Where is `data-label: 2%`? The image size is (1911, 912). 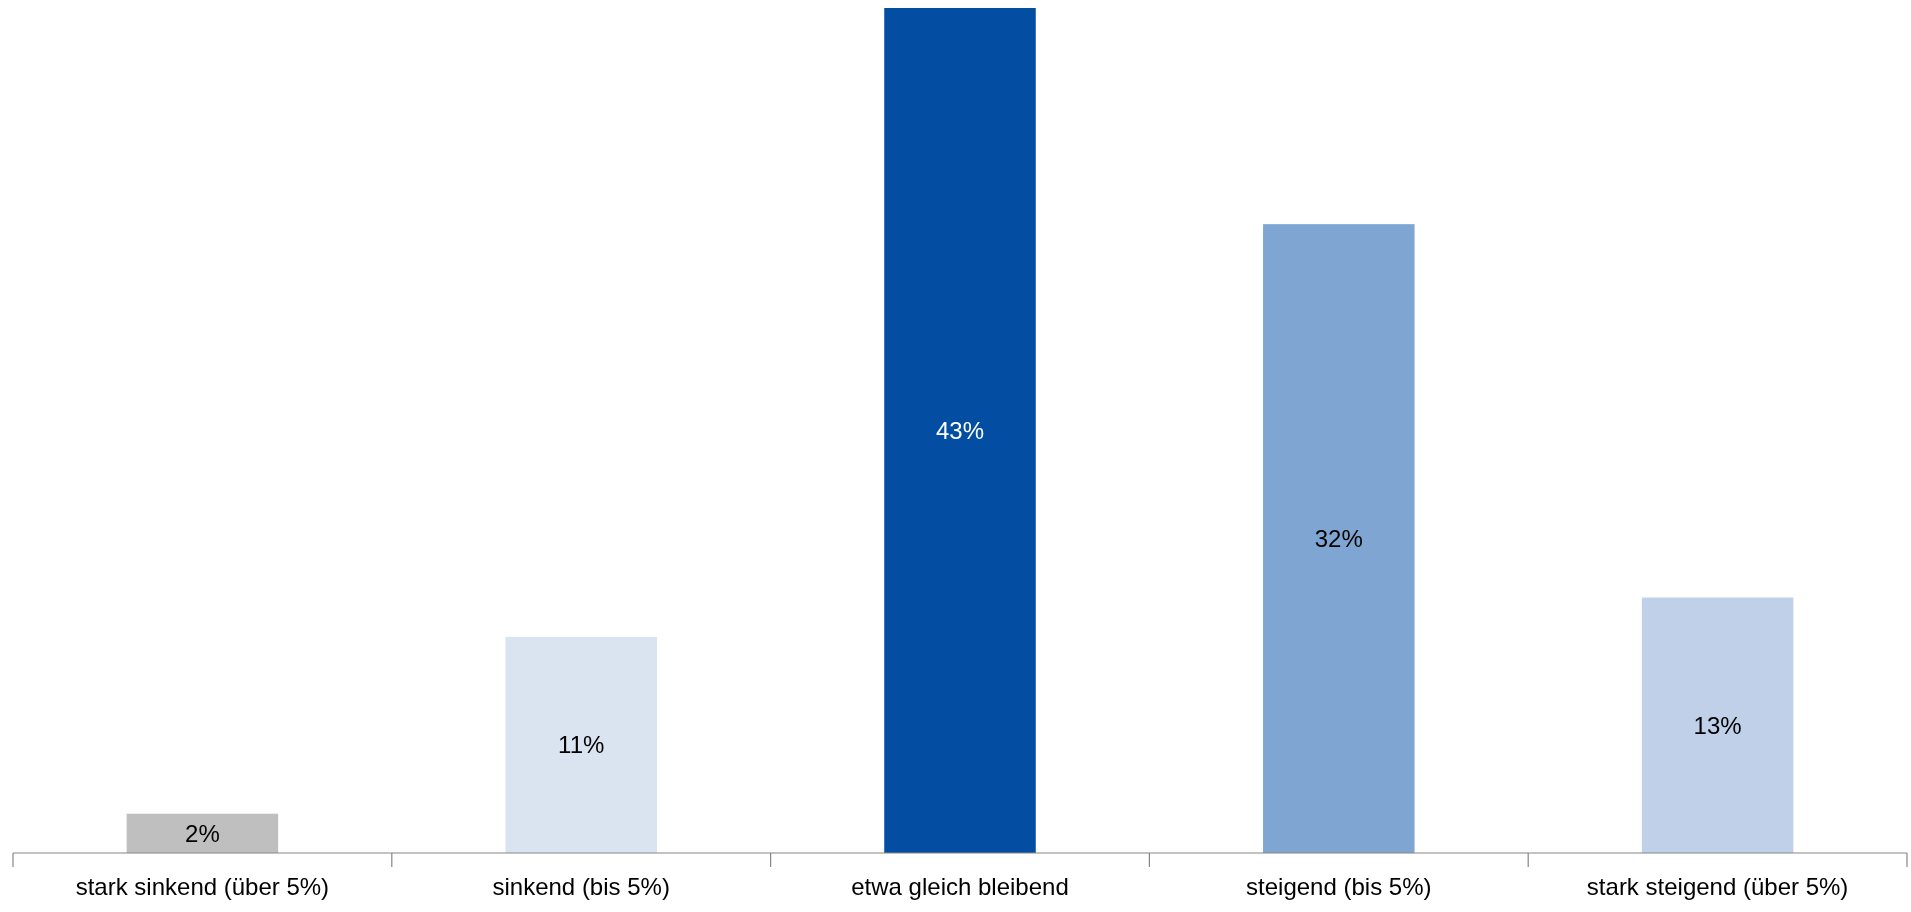
data-label: 2% is located at coordinates (202, 833).